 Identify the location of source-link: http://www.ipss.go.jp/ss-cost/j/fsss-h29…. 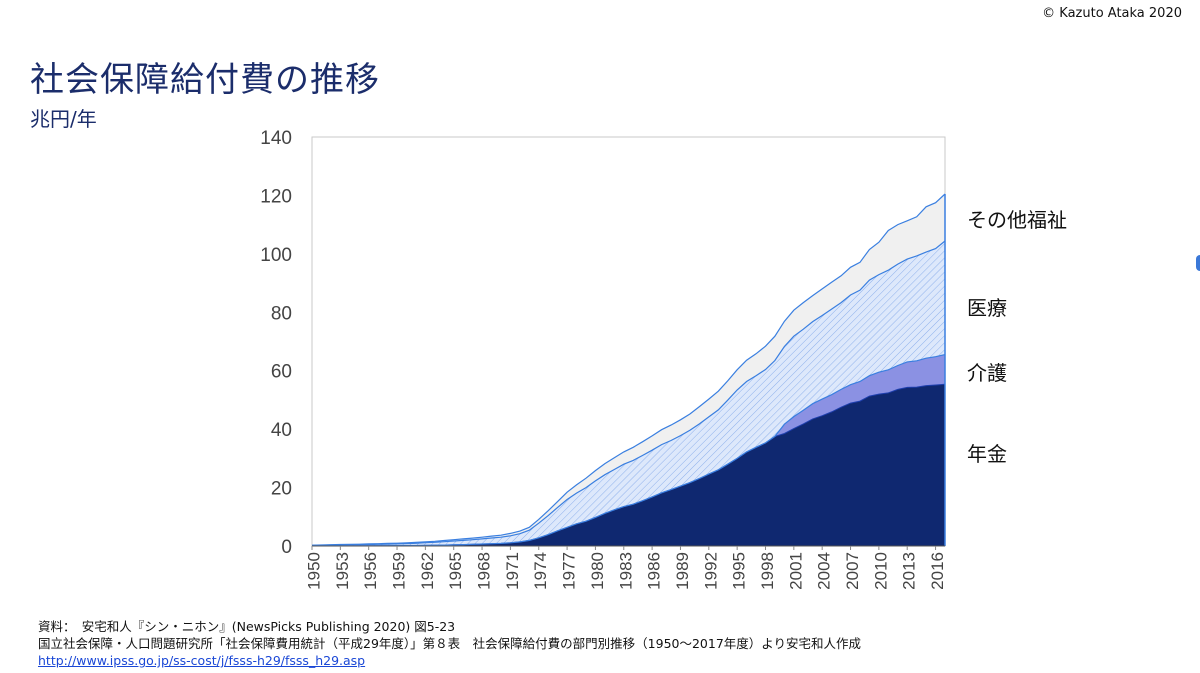
(202, 660).